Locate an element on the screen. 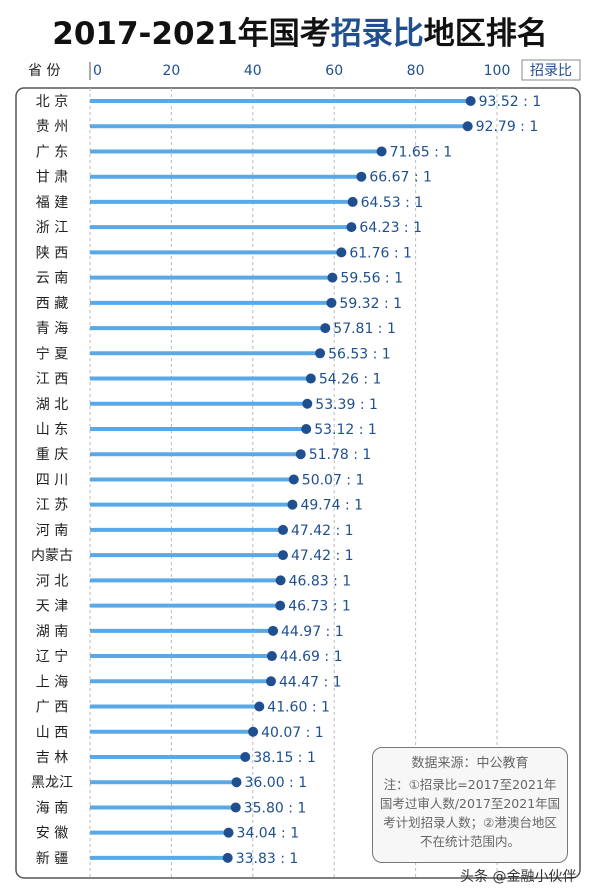 The width and height of the screenshot is (600, 896). data-label: 61.76 : 1 is located at coordinates (380, 253).